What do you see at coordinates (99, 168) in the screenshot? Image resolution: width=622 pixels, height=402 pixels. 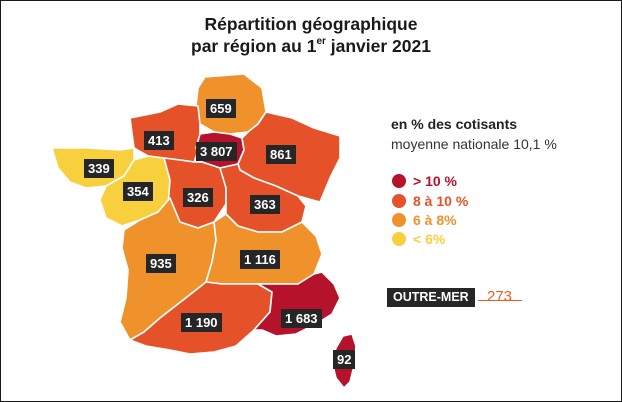 I see `value-label-bretagne: 339` at bounding box center [99, 168].